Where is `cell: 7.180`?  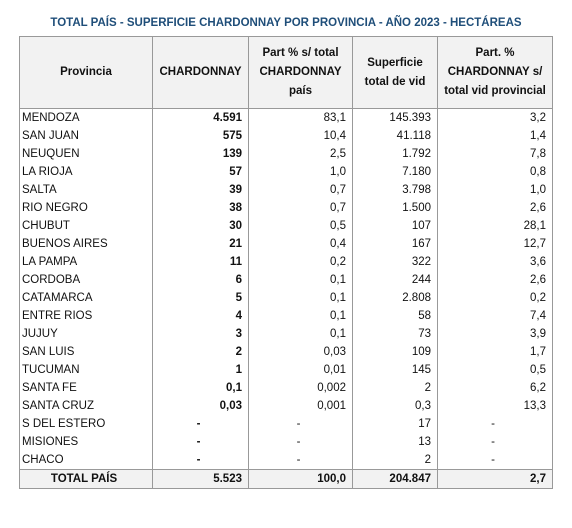
cell: 7.180 is located at coordinates (395, 172).